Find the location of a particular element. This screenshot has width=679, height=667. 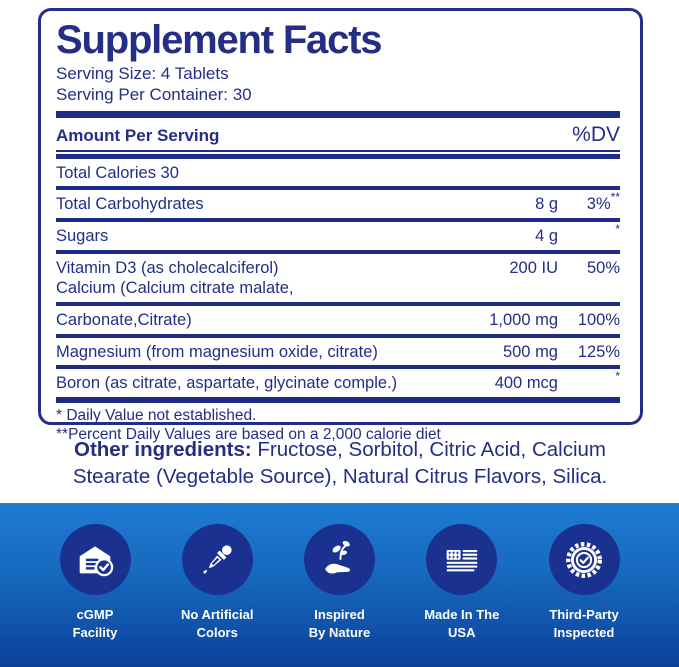

row-dv-value: 100% is located at coordinates (598, 319).